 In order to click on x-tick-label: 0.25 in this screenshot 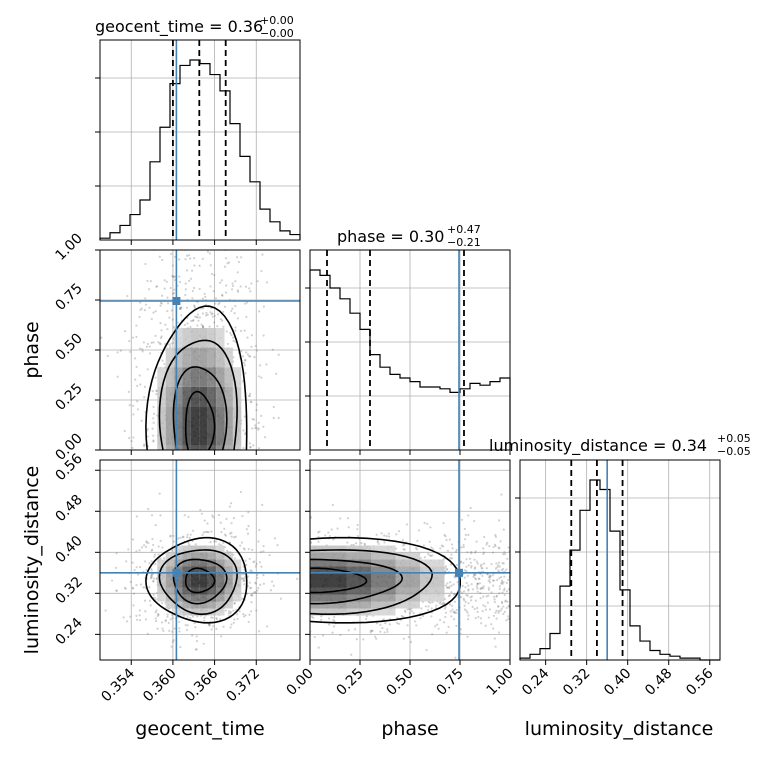, I will do `click(349, 682)`.